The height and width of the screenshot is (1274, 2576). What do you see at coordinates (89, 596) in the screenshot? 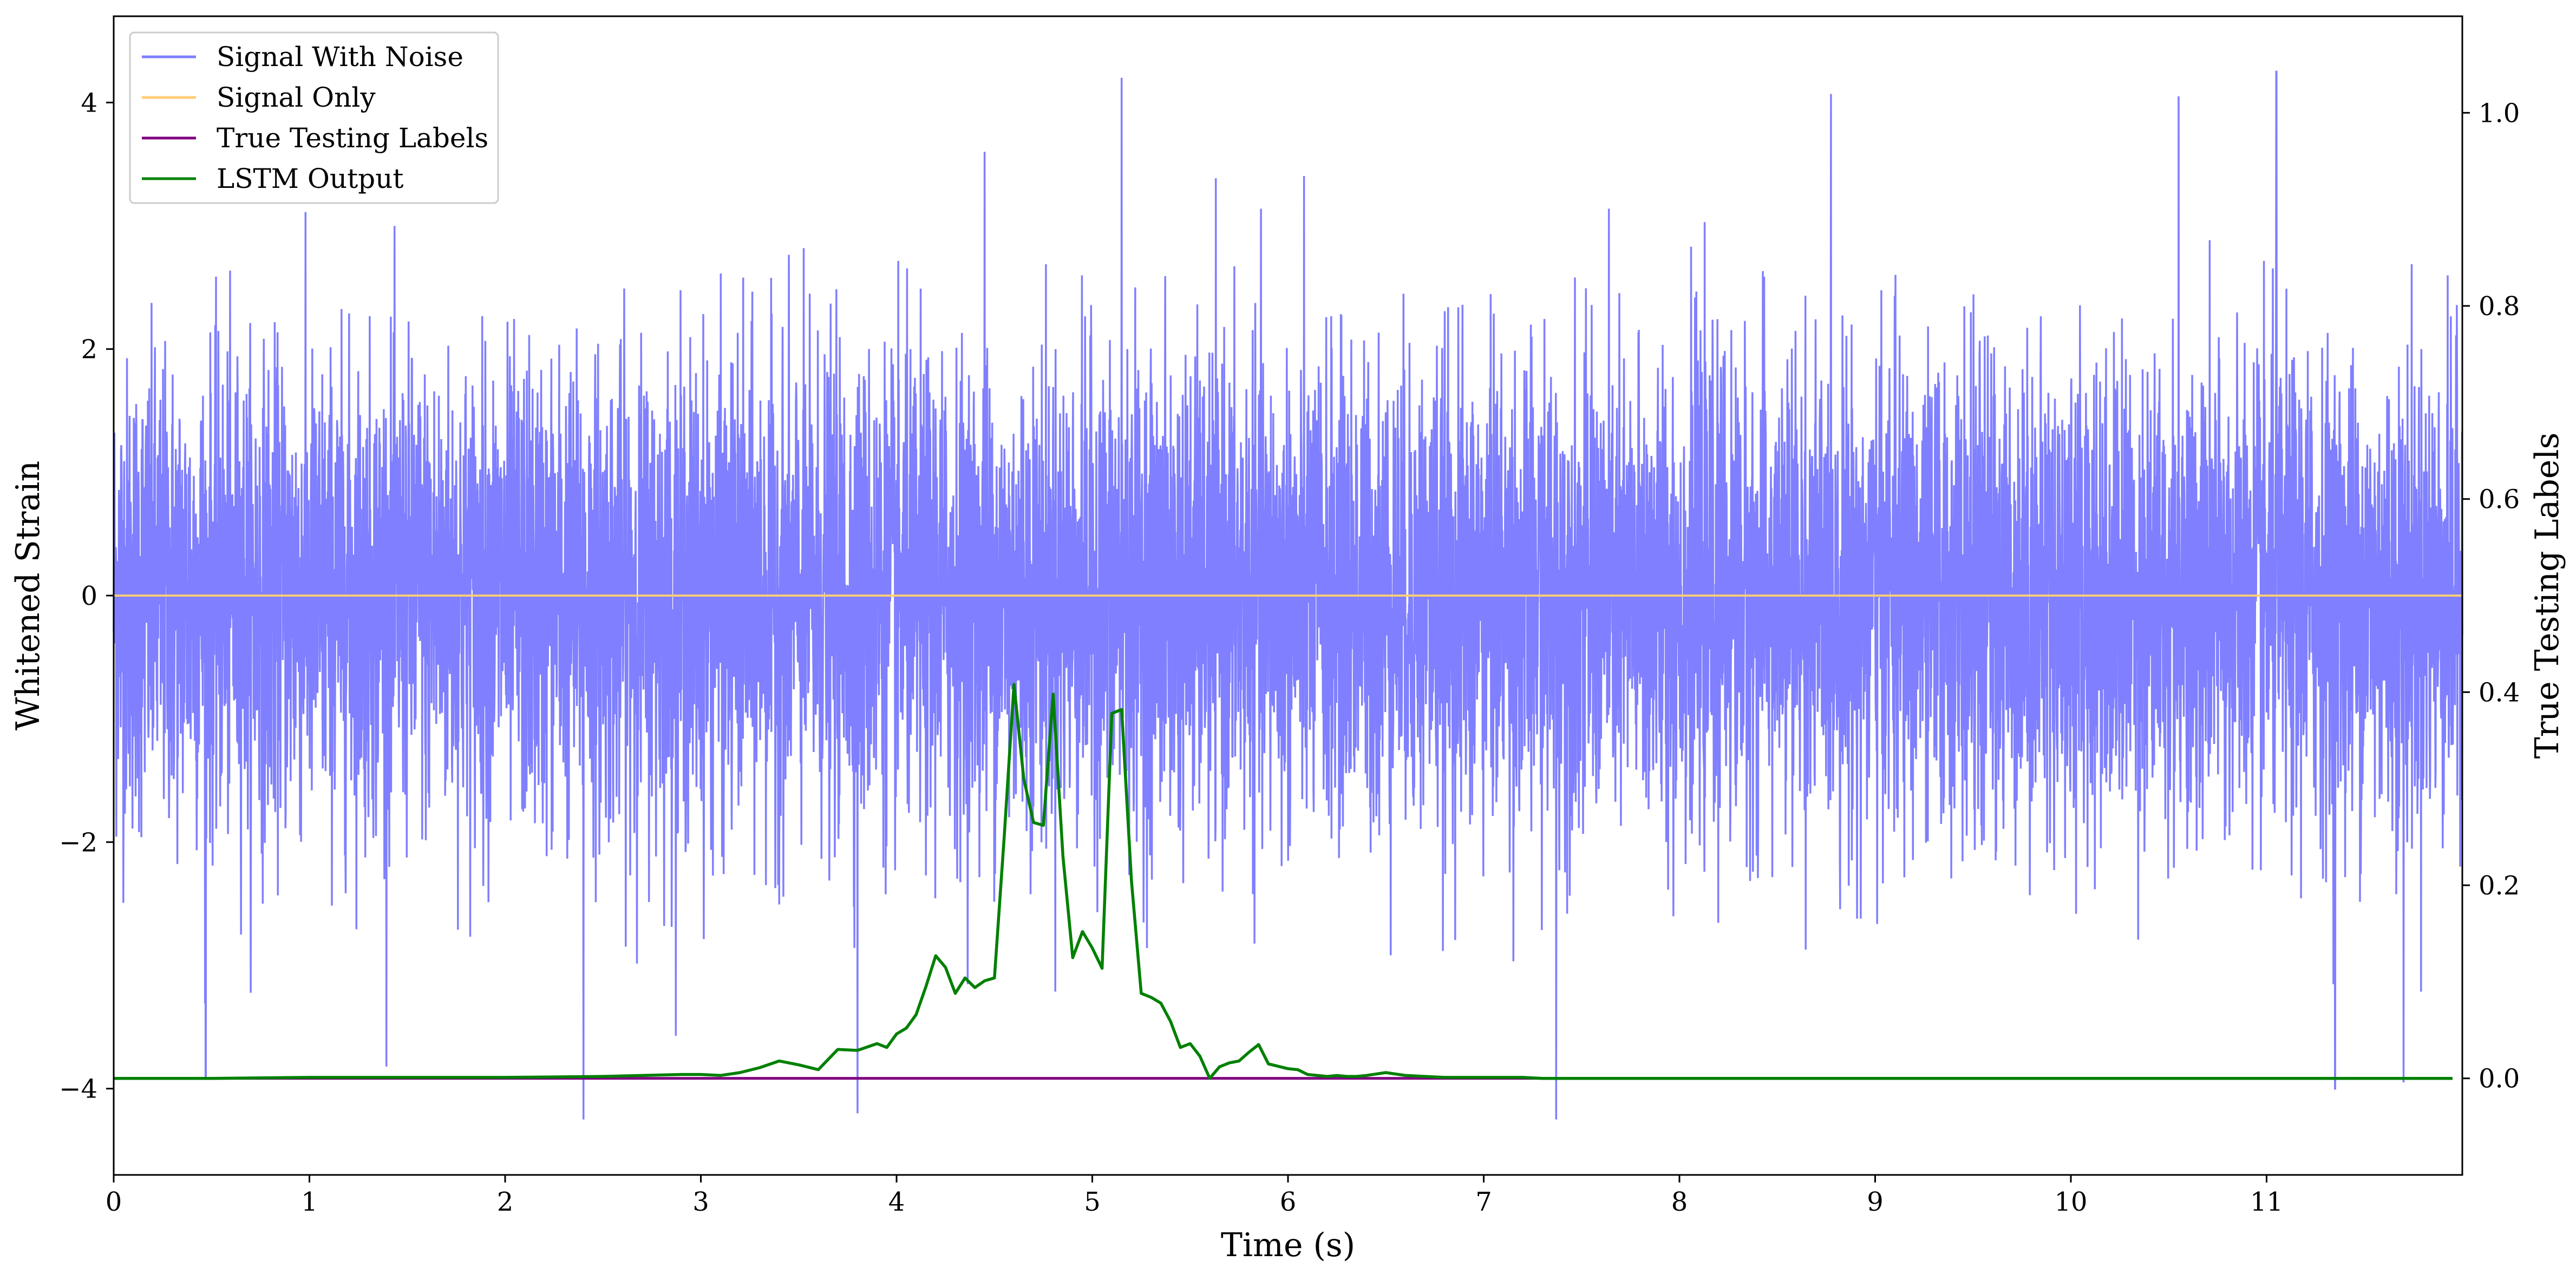
I see `y-left-tick-label: 0` at bounding box center [89, 596].